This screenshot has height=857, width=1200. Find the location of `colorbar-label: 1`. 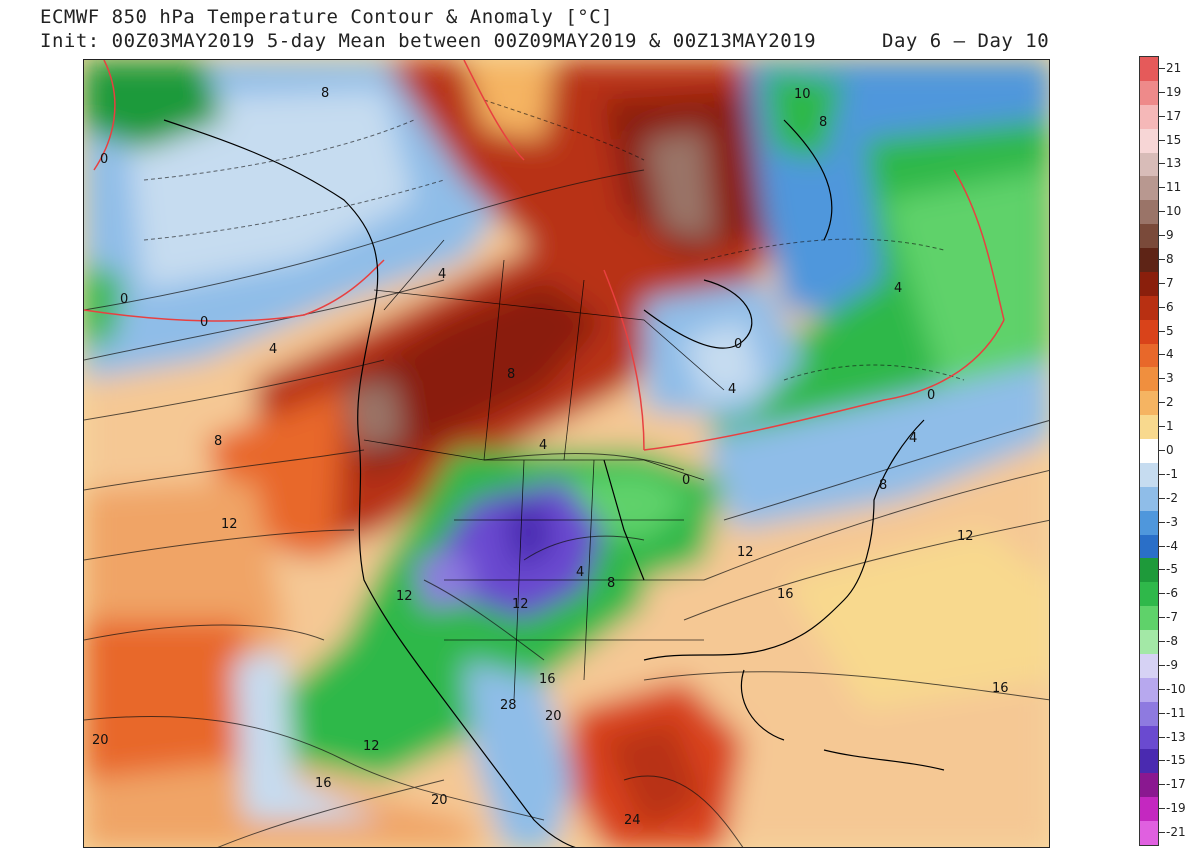

colorbar-label: 1 is located at coordinates (1170, 426).